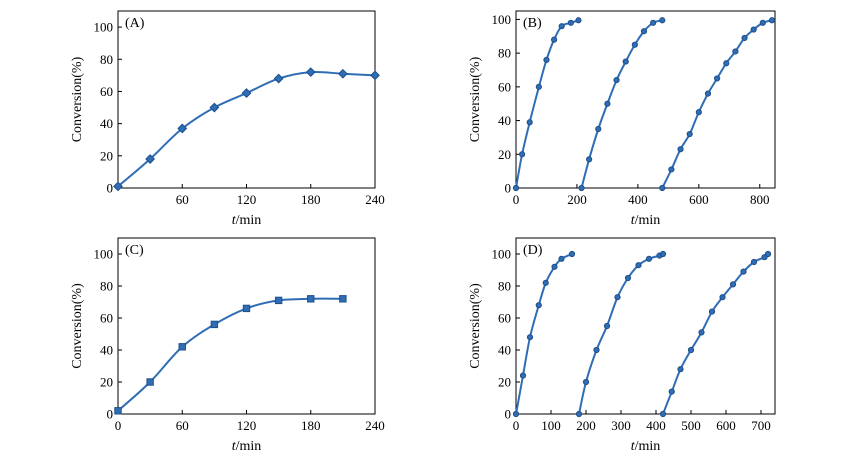 This screenshot has width=850, height=459. Describe the element at coordinates (516, 425) in the screenshot. I see `x-tick-label: 0` at that location.